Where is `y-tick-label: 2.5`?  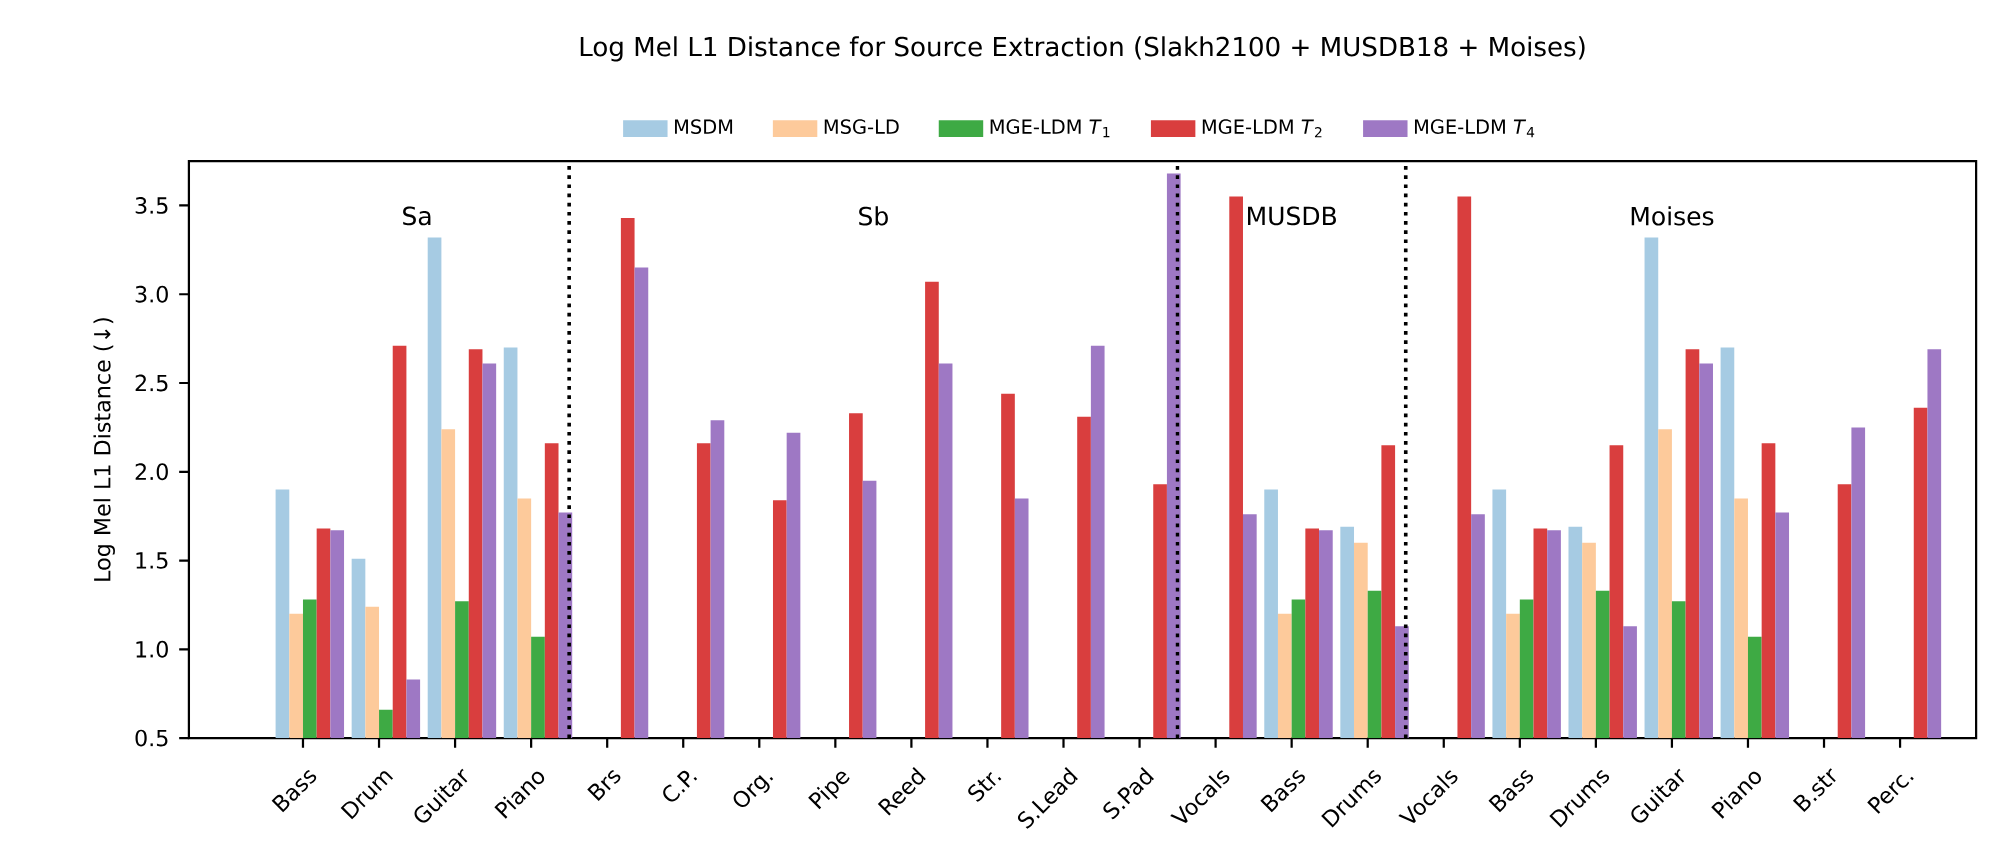 y-tick-label: 2.5 is located at coordinates (151, 383).